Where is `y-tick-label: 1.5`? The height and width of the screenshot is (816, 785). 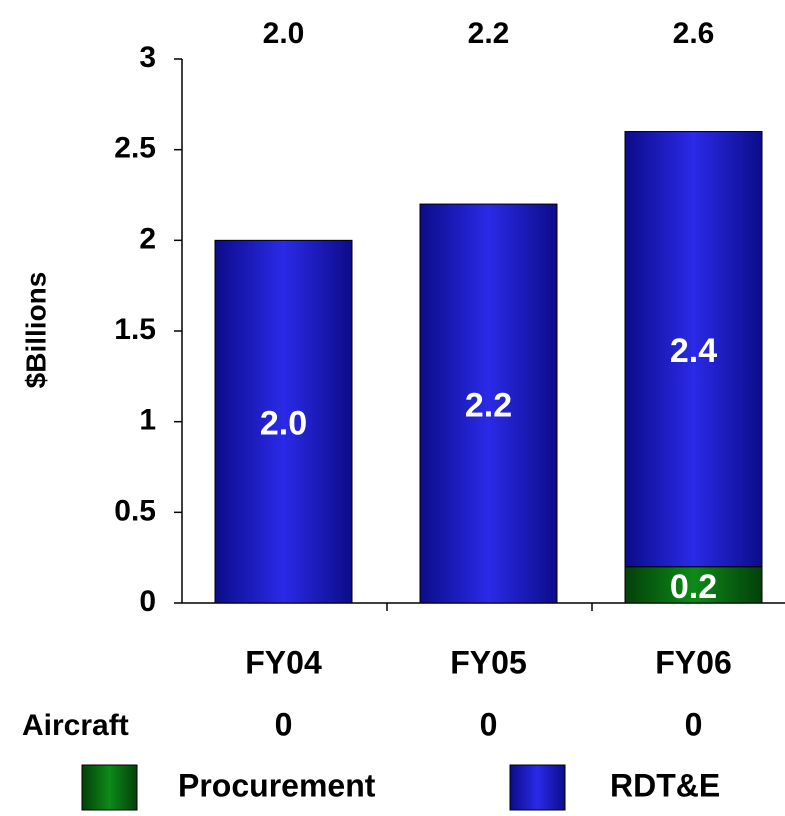
y-tick-label: 1.5 is located at coordinates (135, 329).